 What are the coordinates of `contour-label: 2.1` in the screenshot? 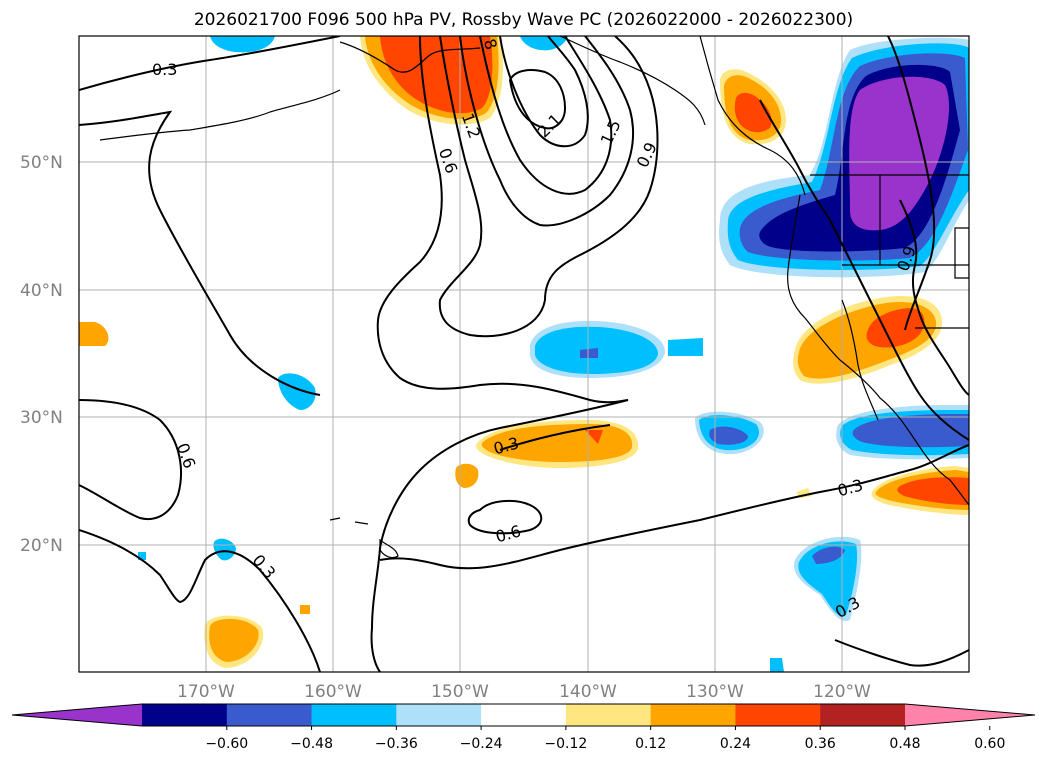 It's located at (549, 125).